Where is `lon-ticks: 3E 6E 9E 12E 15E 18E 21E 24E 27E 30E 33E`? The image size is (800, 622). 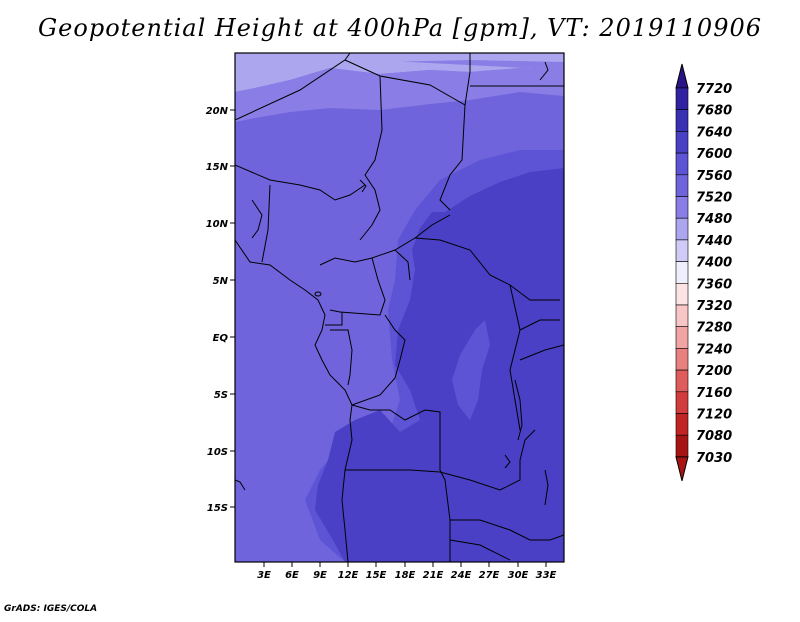 lon-ticks: 3E 6E 9E 12E 15E 18E 21E 24E 27E 30E 33E is located at coordinates (407, 571).